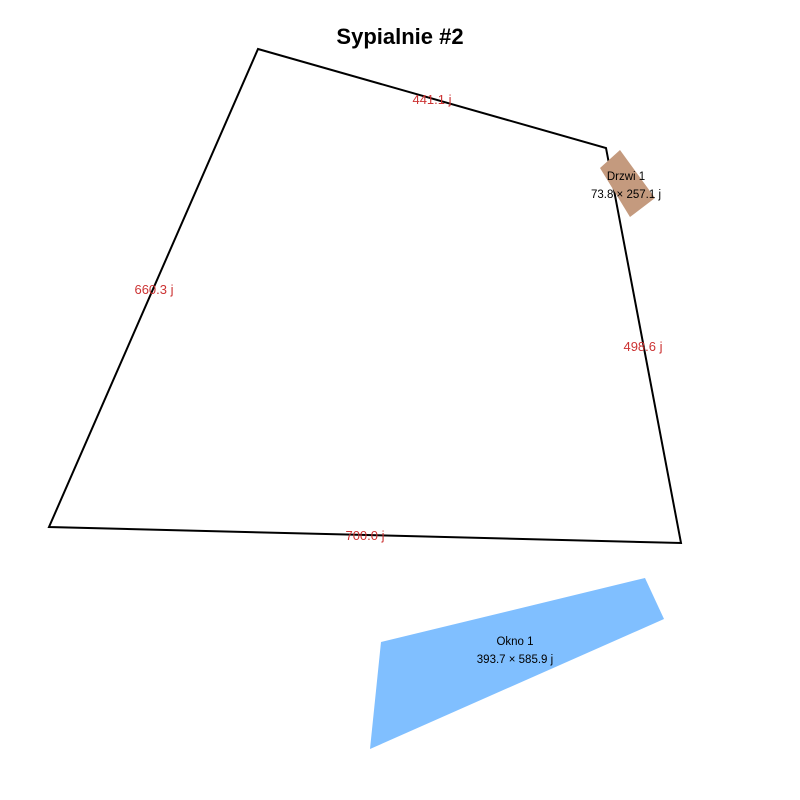 The image size is (800, 800). What do you see at coordinates (514, 642) in the screenshot?
I see `window-name: Okno 1` at bounding box center [514, 642].